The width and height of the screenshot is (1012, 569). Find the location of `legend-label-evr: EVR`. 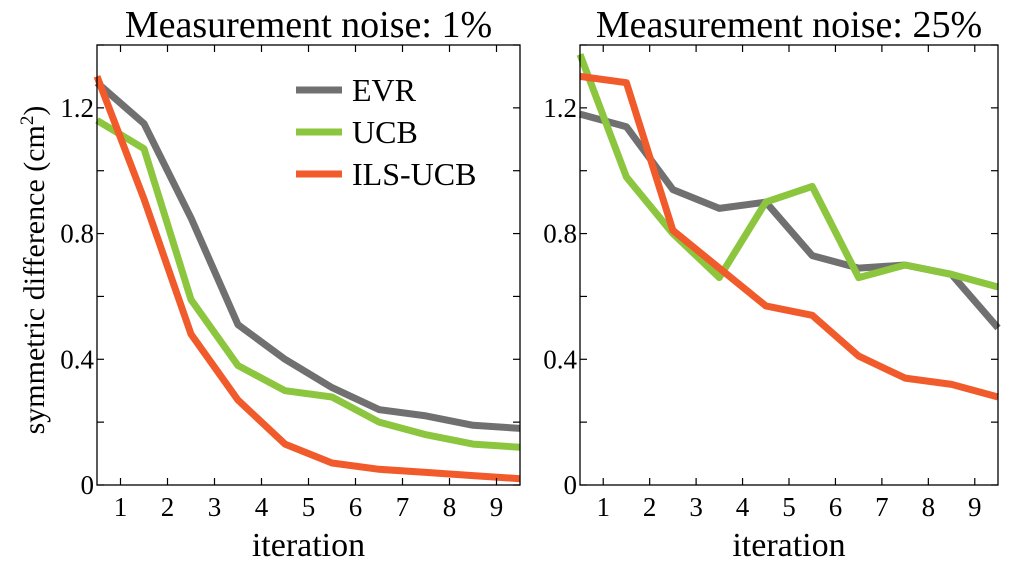

legend-label-evr: EVR is located at coordinates (384, 90).